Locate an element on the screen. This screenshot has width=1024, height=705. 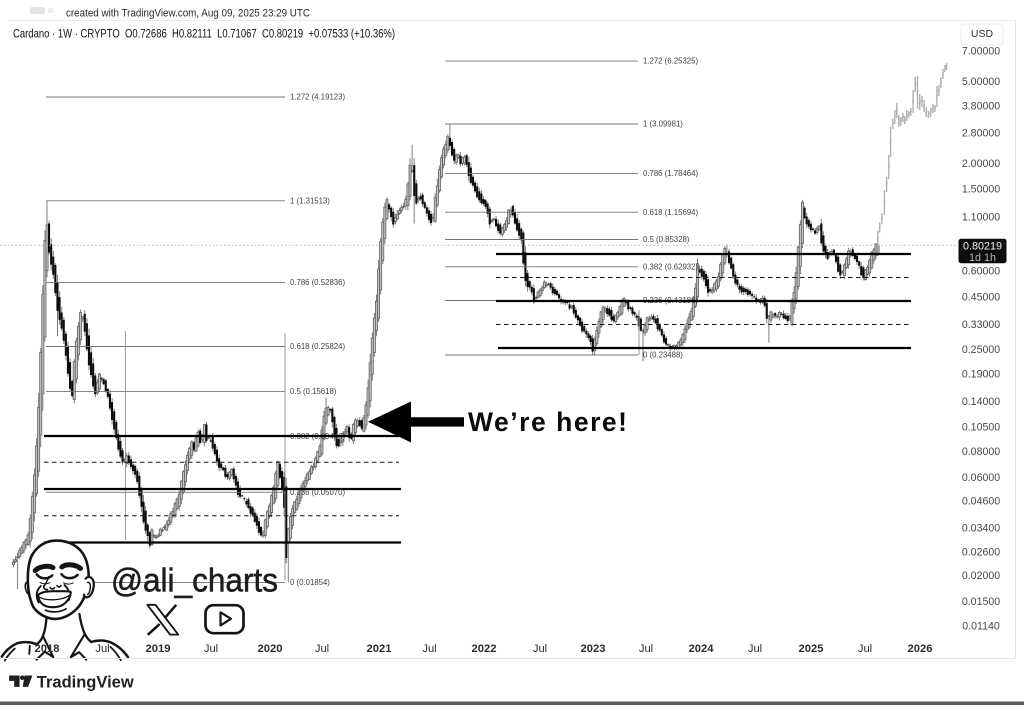
svg-text: @ali_charts is located at coordinates (194, 581).